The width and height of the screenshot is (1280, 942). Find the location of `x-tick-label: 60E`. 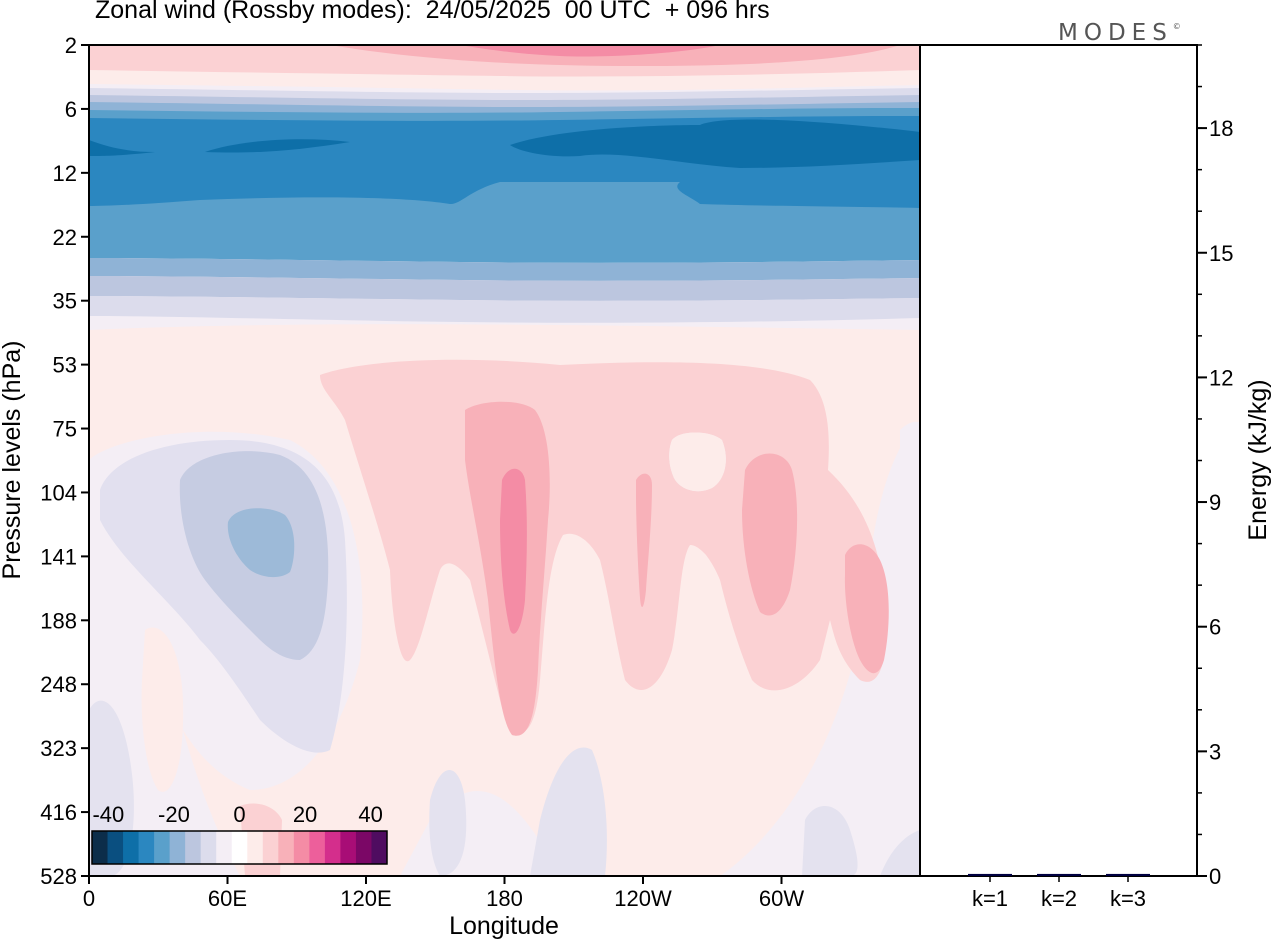

x-tick-label: 60E is located at coordinates (227, 898).